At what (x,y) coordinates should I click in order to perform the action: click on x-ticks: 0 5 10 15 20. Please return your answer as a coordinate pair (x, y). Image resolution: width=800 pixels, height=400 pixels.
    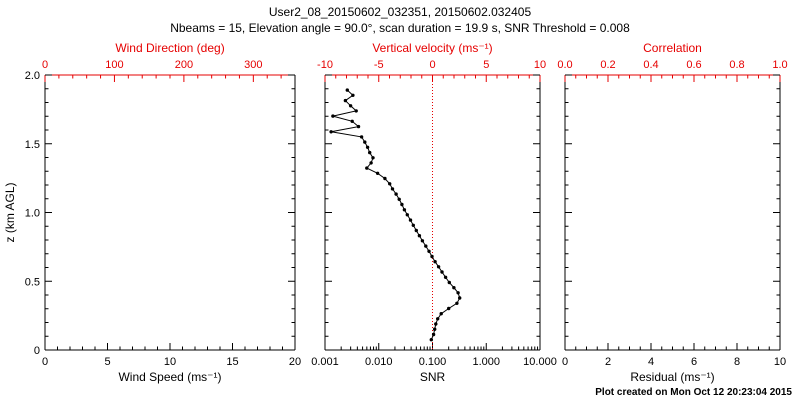
    Looking at the image, I should click on (171, 355).